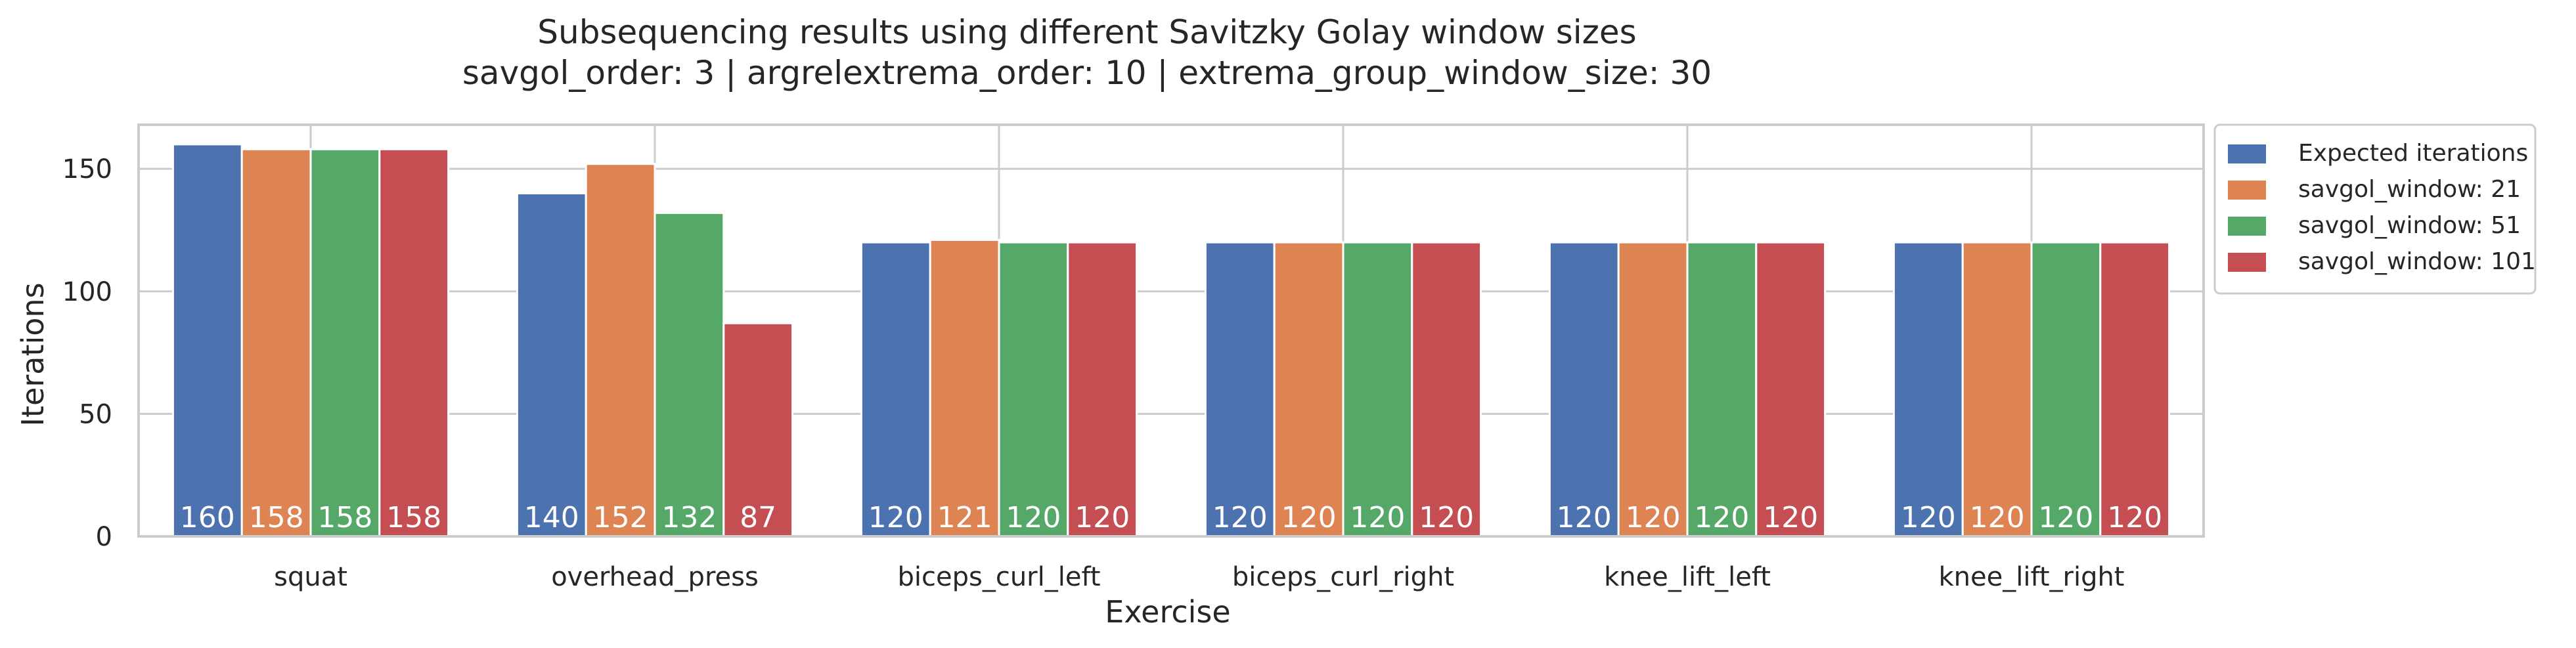  What do you see at coordinates (758, 517) in the screenshot?
I see `bar-value-label: 87` at bounding box center [758, 517].